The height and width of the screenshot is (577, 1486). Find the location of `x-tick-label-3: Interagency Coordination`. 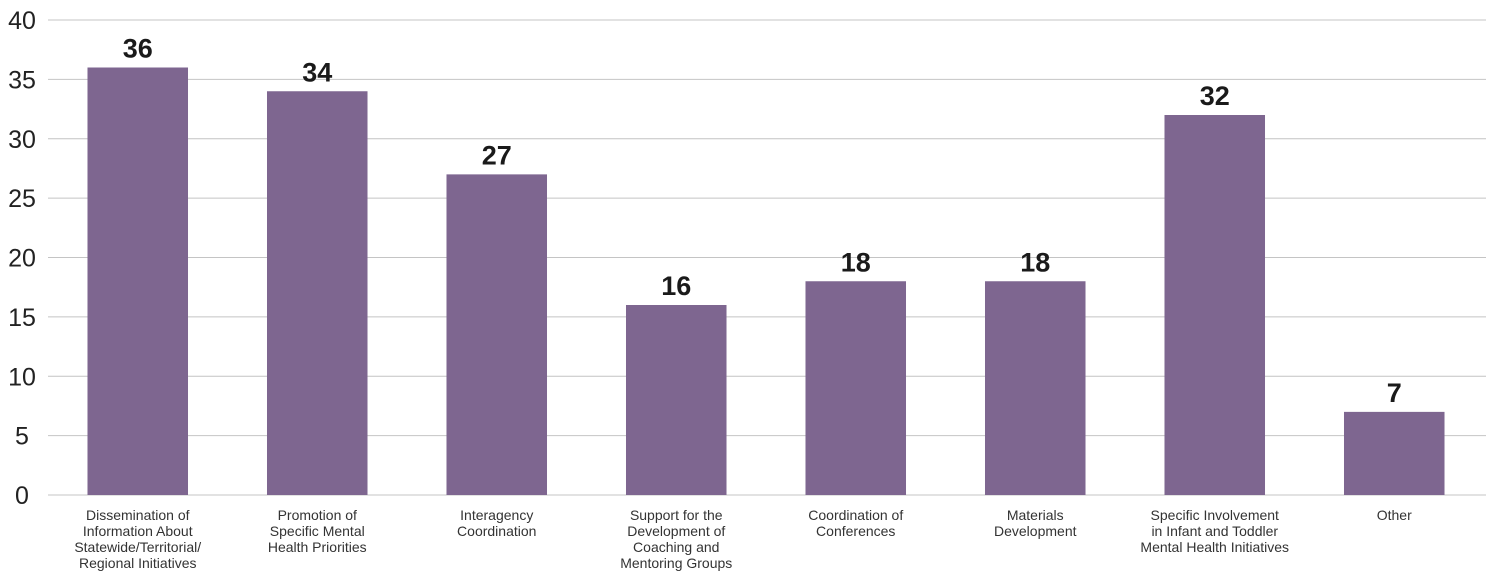

x-tick-label-3: Interagency Coordination is located at coordinates (496, 523).